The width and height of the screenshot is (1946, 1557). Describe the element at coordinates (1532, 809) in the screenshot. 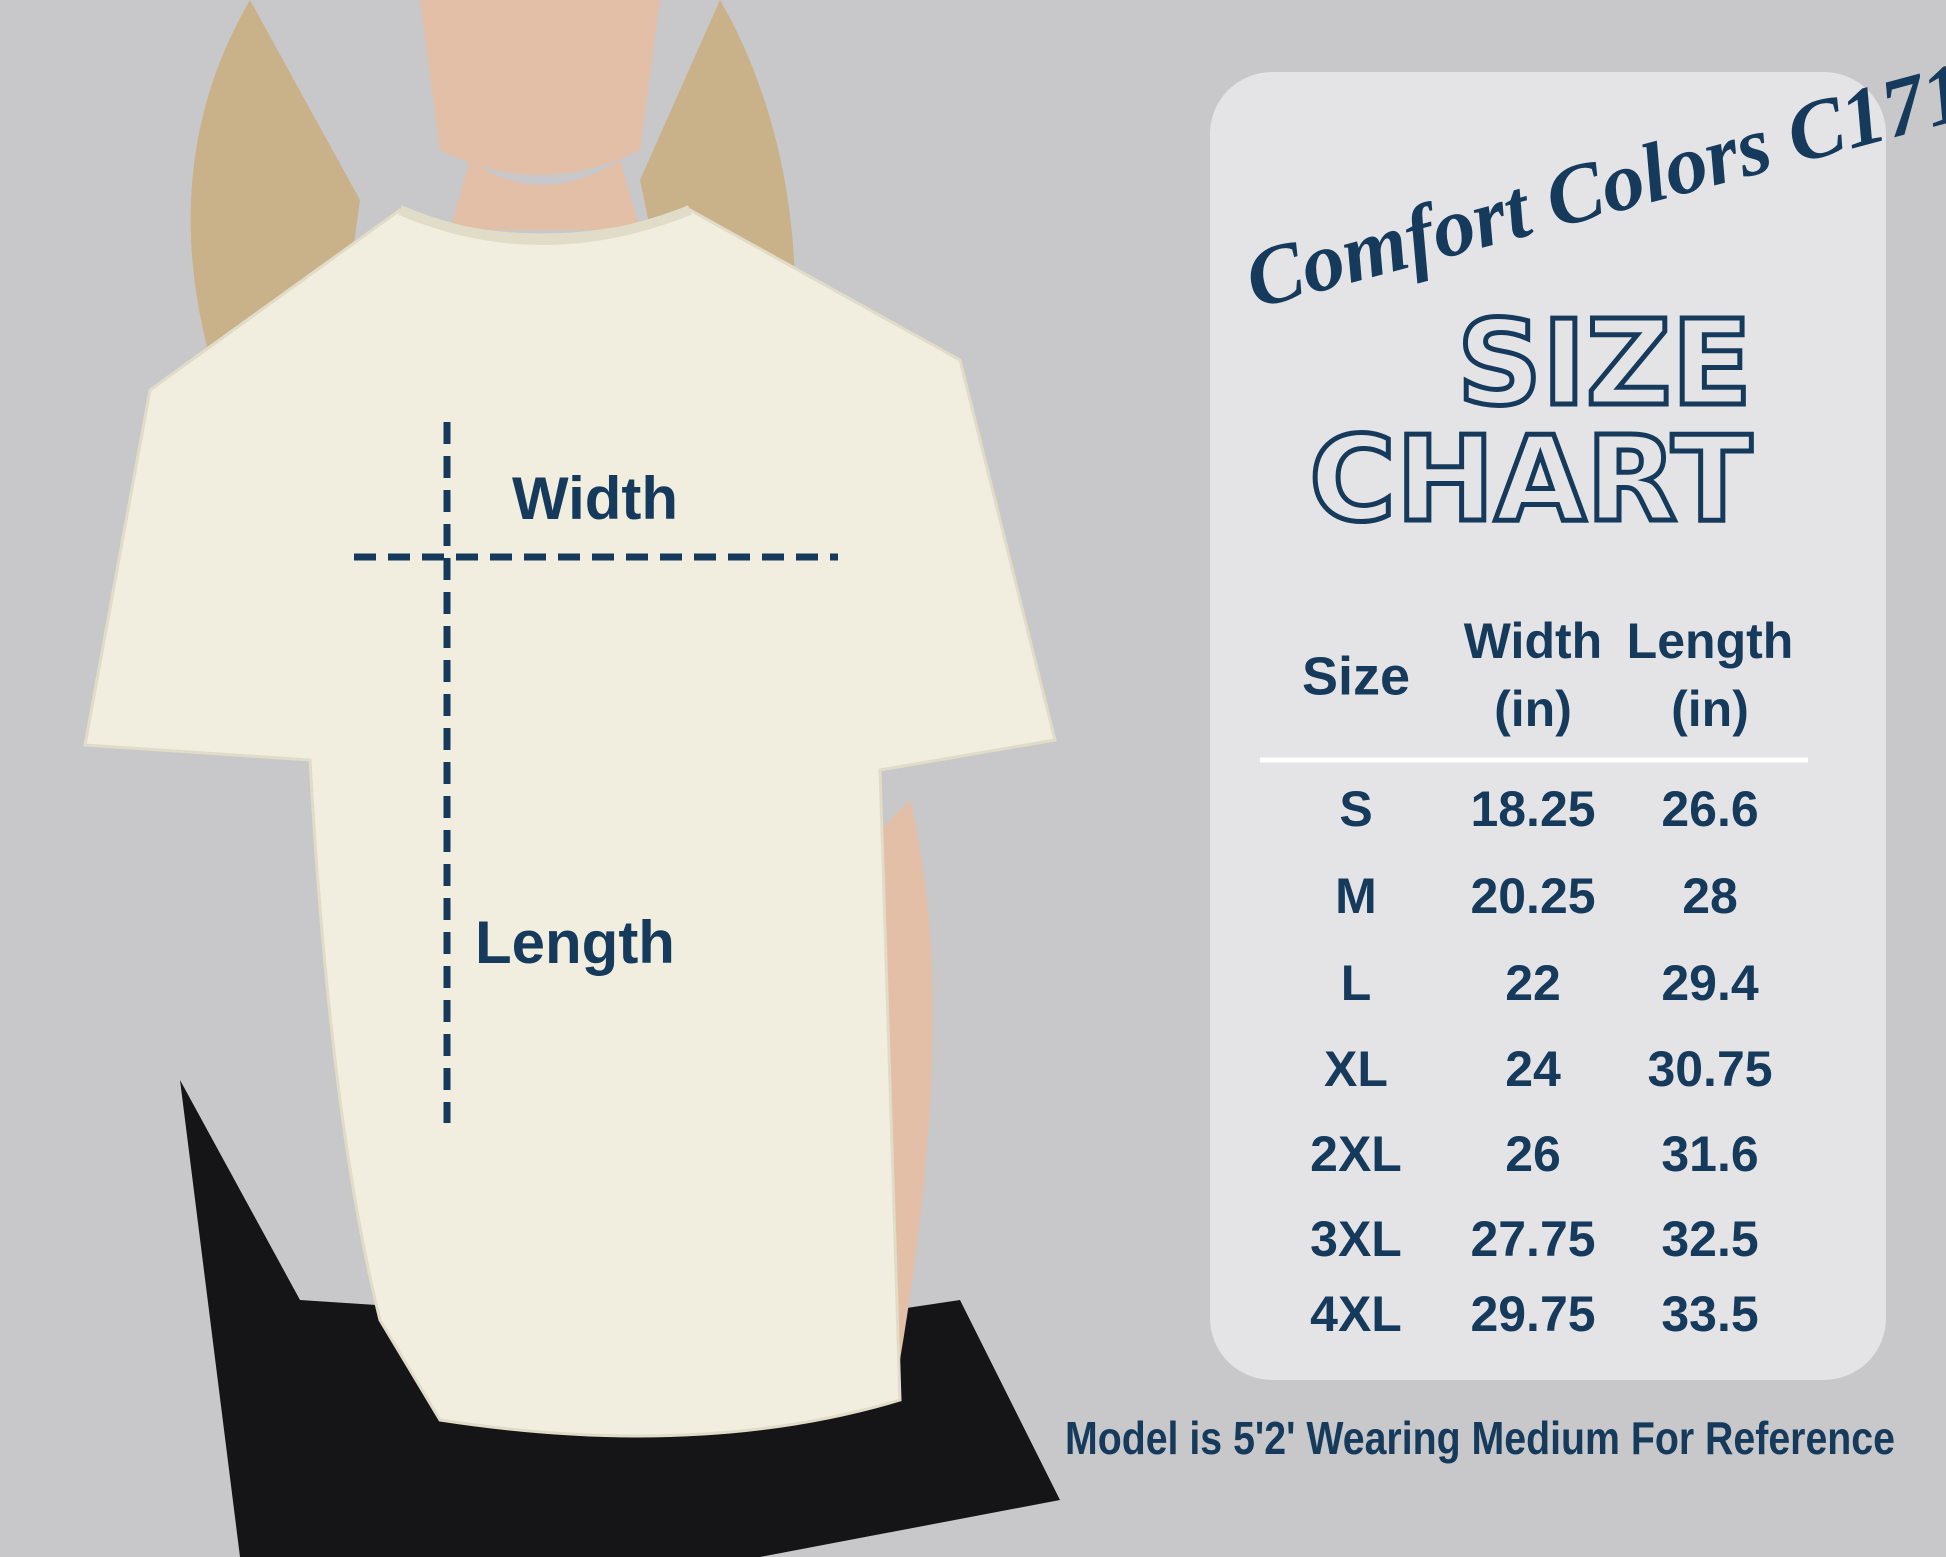

I see `table-cell: 18.25` at that location.